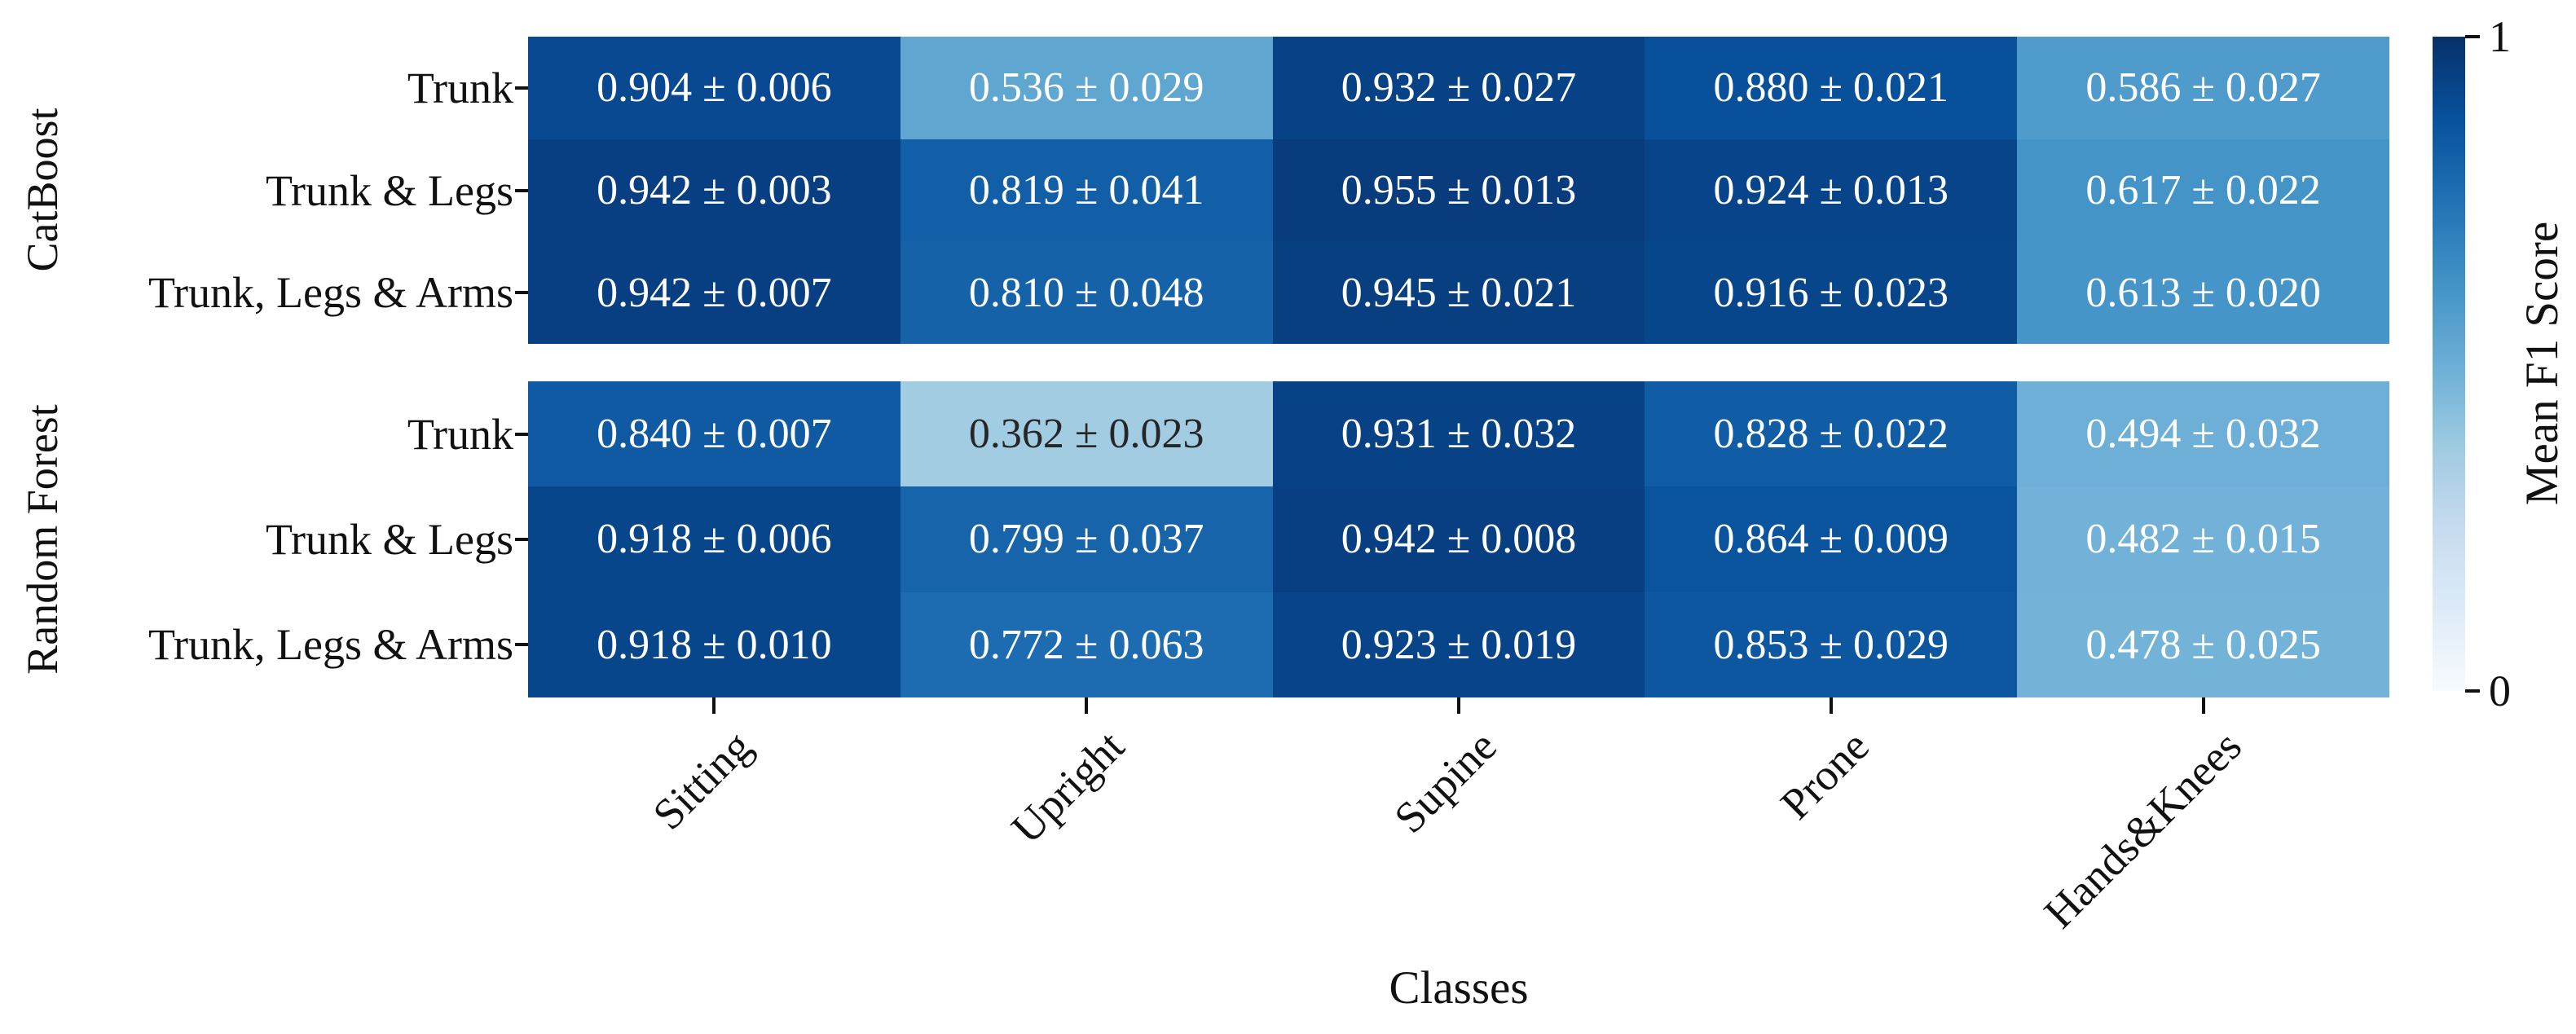 This screenshot has width=2576, height=1034. I want to click on heatmap-cell: 0.942 ± 0.008, so click(1459, 539).